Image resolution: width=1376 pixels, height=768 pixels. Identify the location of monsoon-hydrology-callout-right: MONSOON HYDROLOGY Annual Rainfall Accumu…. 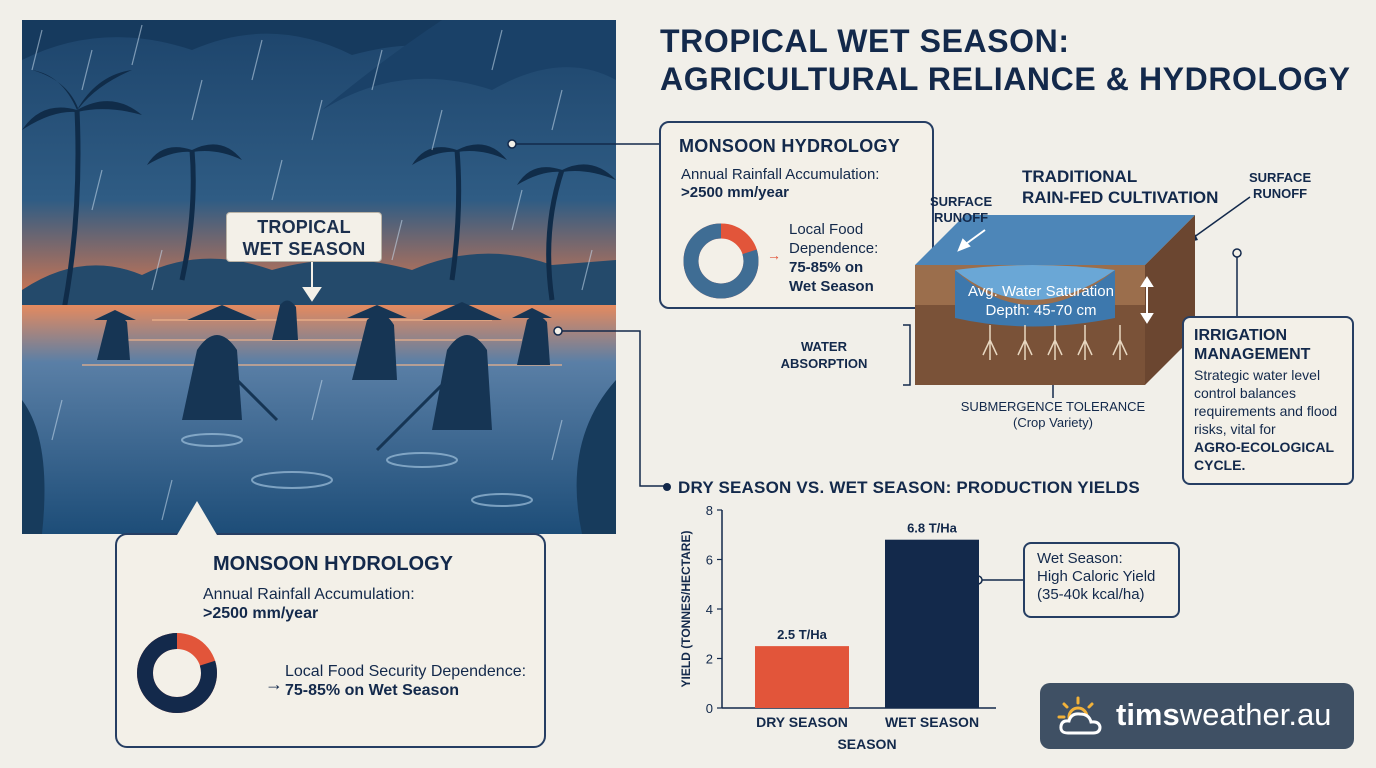
(796, 215).